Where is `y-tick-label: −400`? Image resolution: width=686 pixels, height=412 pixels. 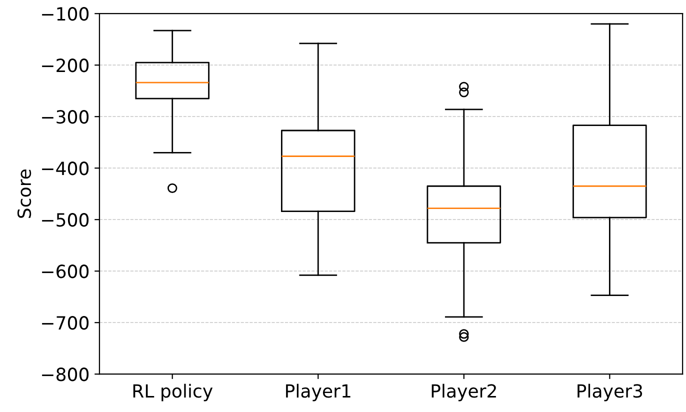
y-tick-label: −400 is located at coordinates (65, 169).